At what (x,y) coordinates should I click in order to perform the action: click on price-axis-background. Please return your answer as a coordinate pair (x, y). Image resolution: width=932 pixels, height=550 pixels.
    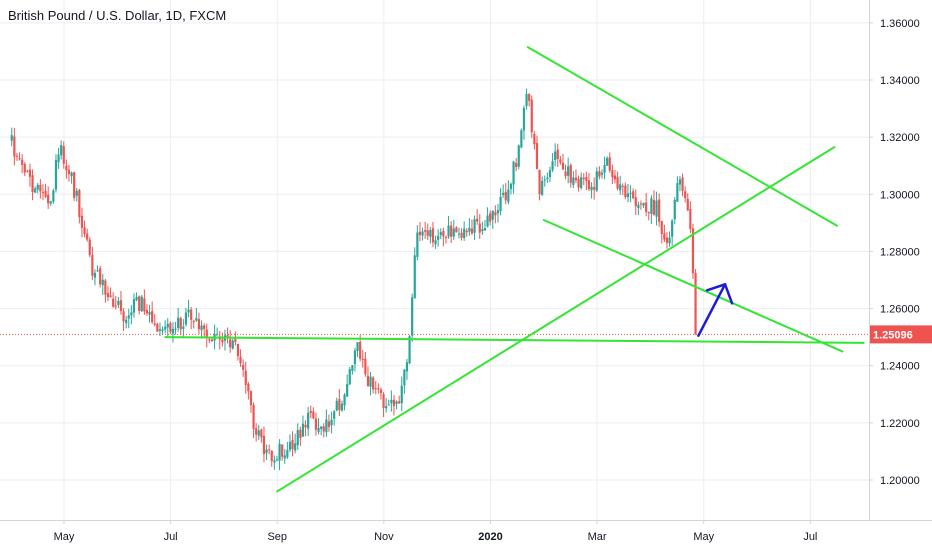
    Looking at the image, I should click on (900, 275).